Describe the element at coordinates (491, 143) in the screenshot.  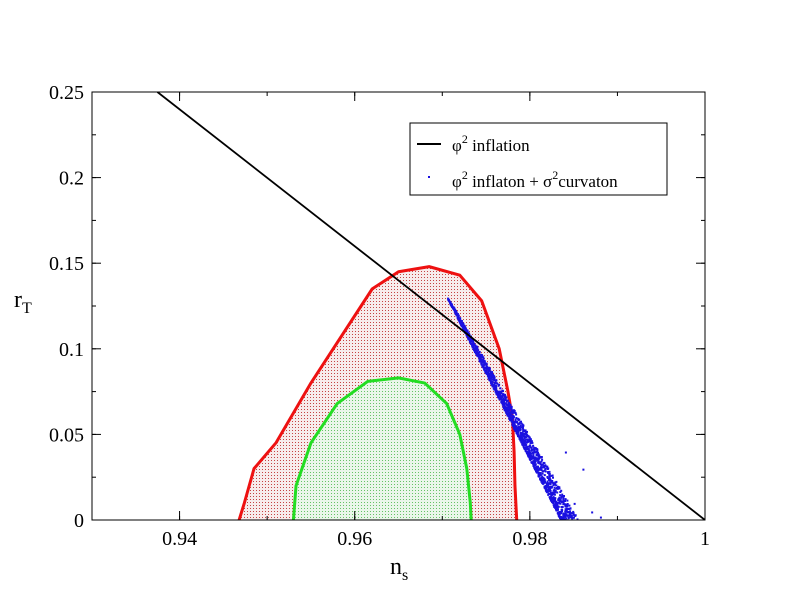
I see `legend-entry-phi2-inflation: φ2 inflation` at that location.